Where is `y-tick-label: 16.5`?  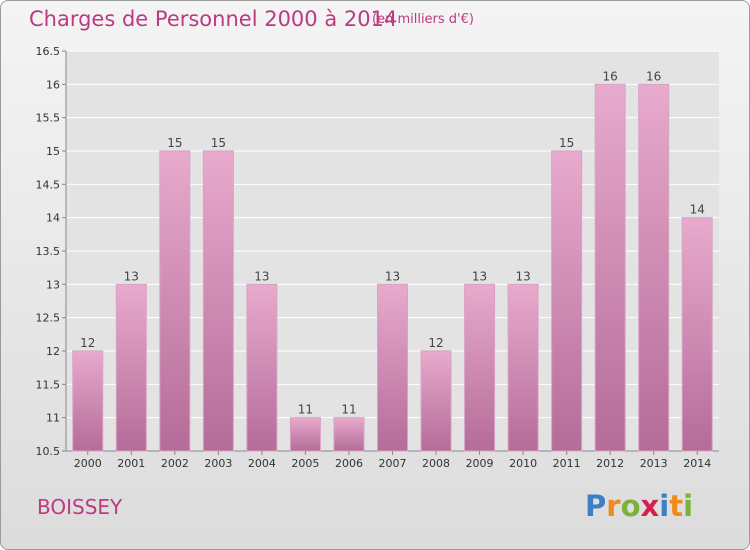
y-tick-label: 16.5 is located at coordinates (48, 51).